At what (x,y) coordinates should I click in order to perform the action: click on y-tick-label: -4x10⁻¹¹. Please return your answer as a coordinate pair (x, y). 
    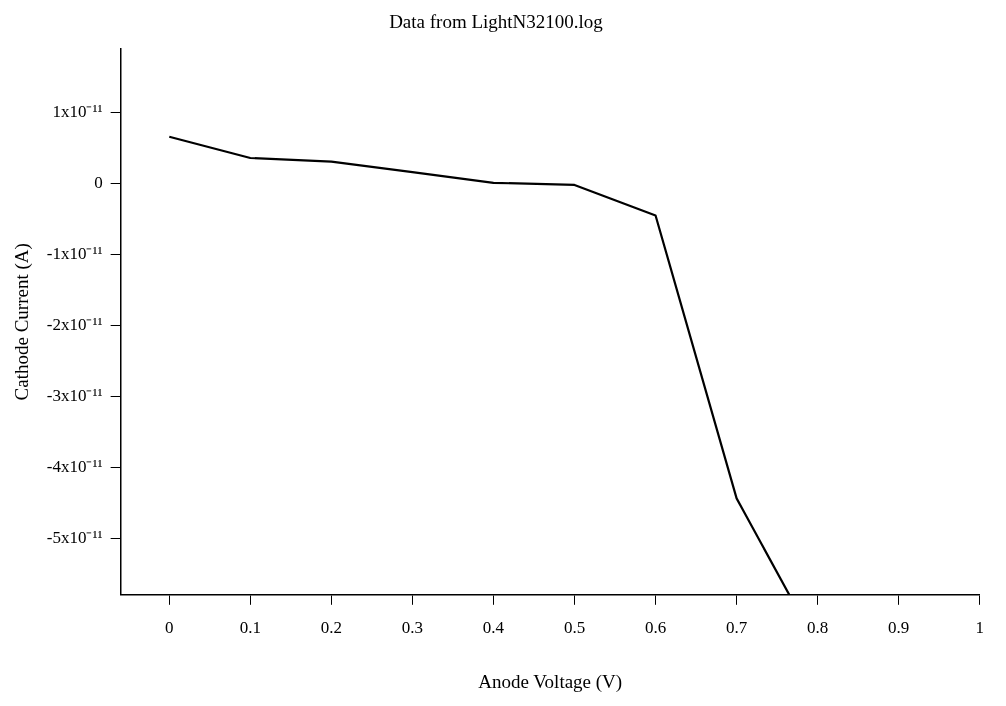
    Looking at the image, I should click on (74, 466).